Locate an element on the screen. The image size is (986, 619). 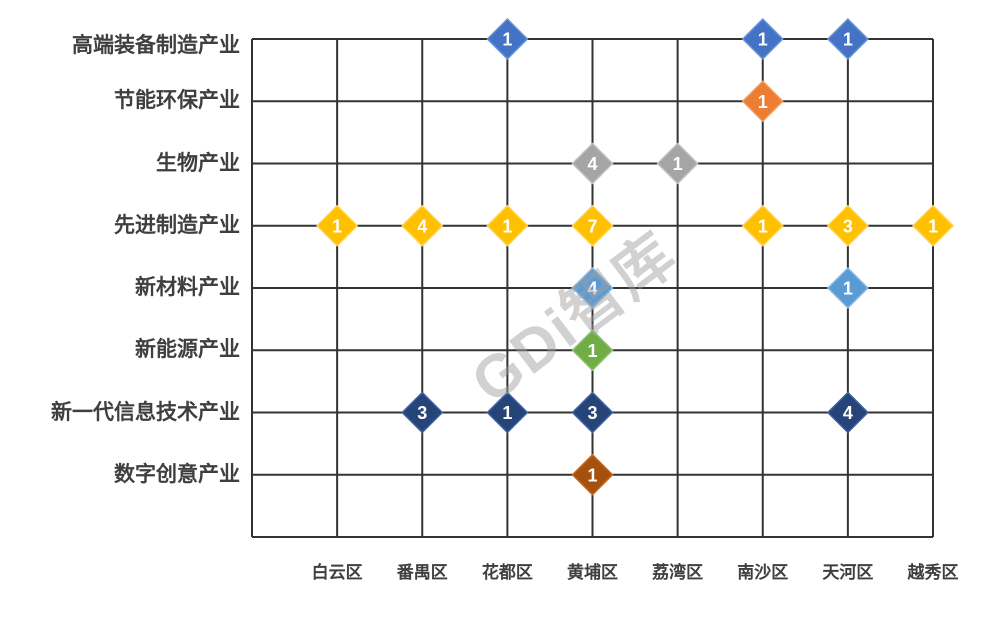
marker-value: 7 is located at coordinates (592, 226).